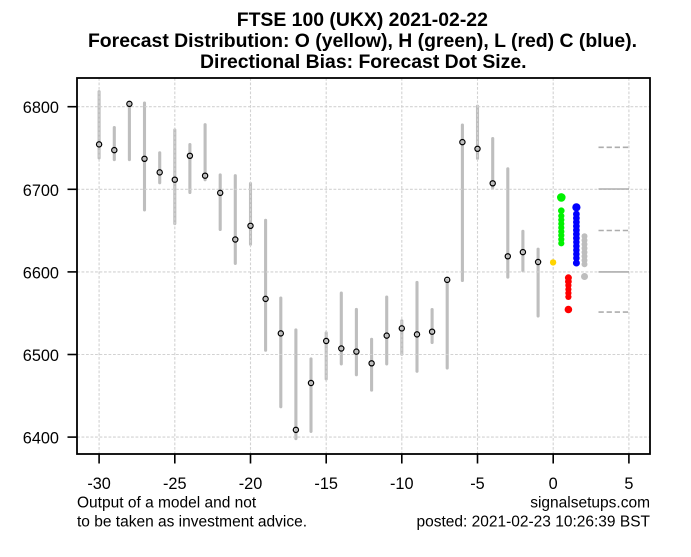 Image resolution: width=691 pixels, height=557 pixels. Describe the element at coordinates (192, 522) in the screenshot. I see `svg-text:to be taken as investment advi: to be taken as investment advice.` at that location.